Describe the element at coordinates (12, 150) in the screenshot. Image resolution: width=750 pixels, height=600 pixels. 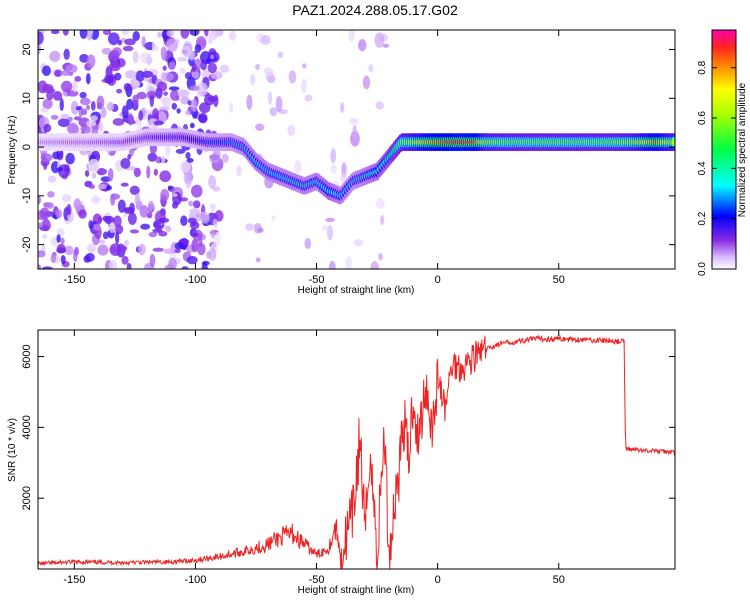
I see `spectrogram-y-label: Frequency (Hz)` at that location.